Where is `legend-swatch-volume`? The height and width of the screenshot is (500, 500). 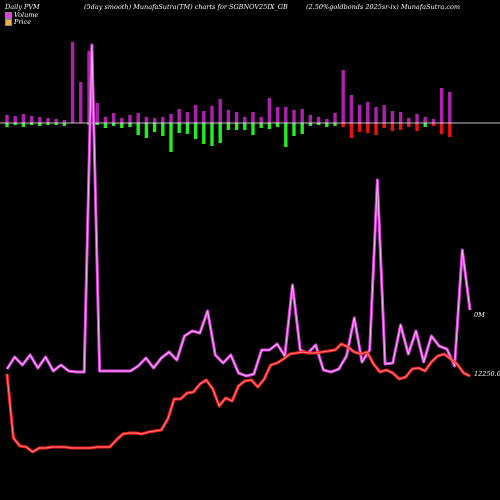
legend-swatch-volume is located at coordinates (8, 15).